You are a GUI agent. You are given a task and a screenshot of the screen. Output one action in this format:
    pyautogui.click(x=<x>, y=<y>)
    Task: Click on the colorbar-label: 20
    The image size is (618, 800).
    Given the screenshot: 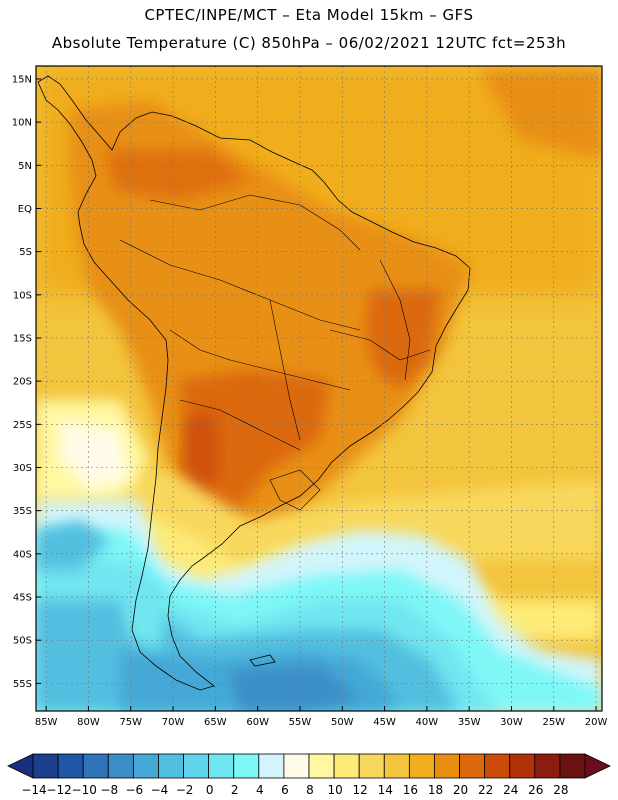 What is the action you would take?
    pyautogui.click(x=460, y=790)
    